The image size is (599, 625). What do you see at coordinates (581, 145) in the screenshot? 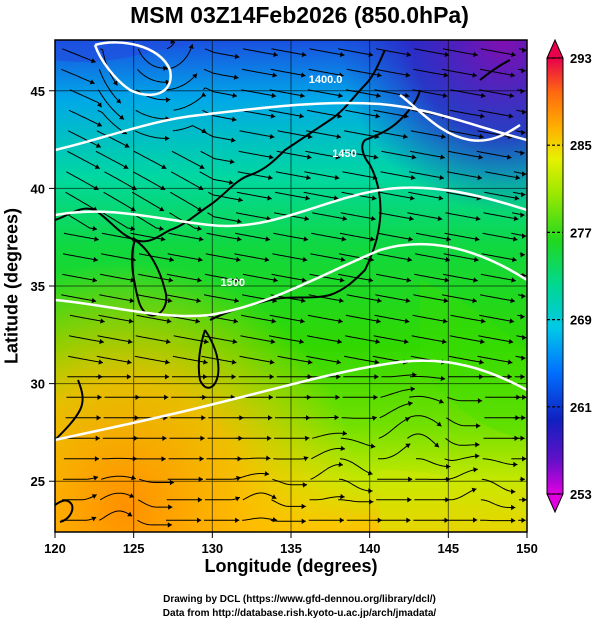
I see `colorbar-label: 285` at bounding box center [581, 145].